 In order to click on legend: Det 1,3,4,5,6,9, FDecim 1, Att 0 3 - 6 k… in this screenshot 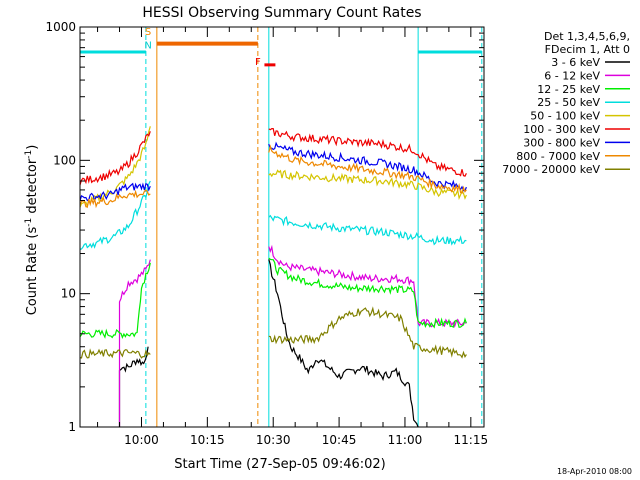, I will do `click(566, 103)`.